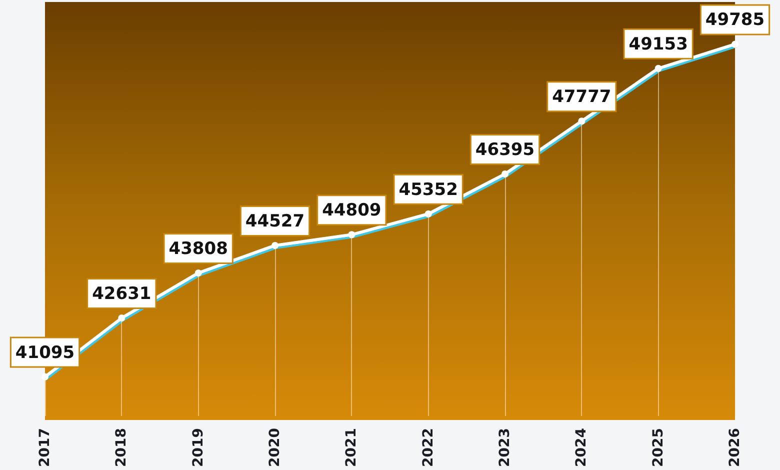  What do you see at coordinates (122, 448) in the screenshot?
I see `x-tick-label: 2018` at bounding box center [122, 448].